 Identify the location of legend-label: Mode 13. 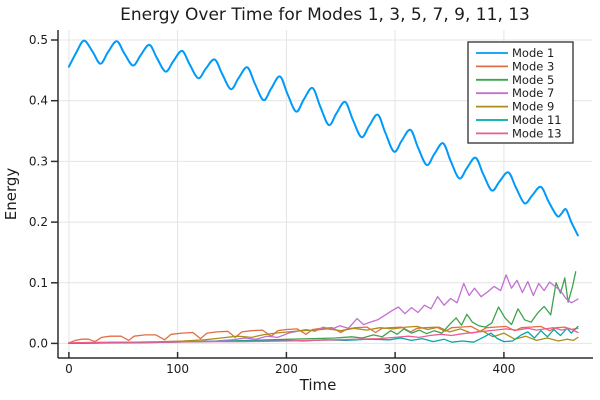
(537, 133).